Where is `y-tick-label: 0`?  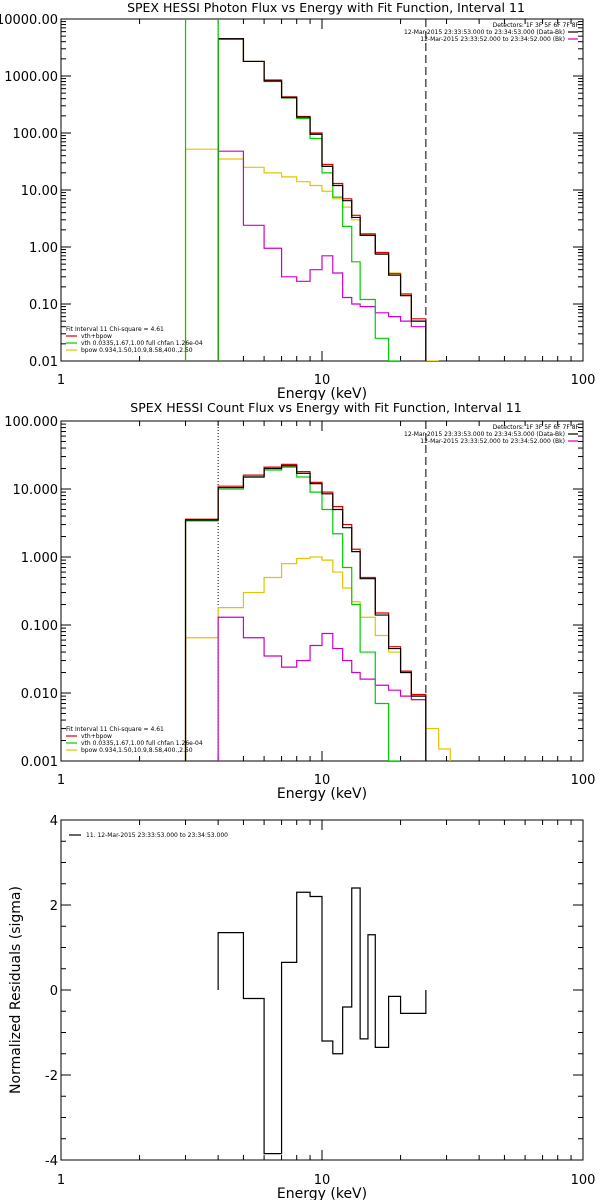
y-tick-label: 0 is located at coordinates (54, 991).